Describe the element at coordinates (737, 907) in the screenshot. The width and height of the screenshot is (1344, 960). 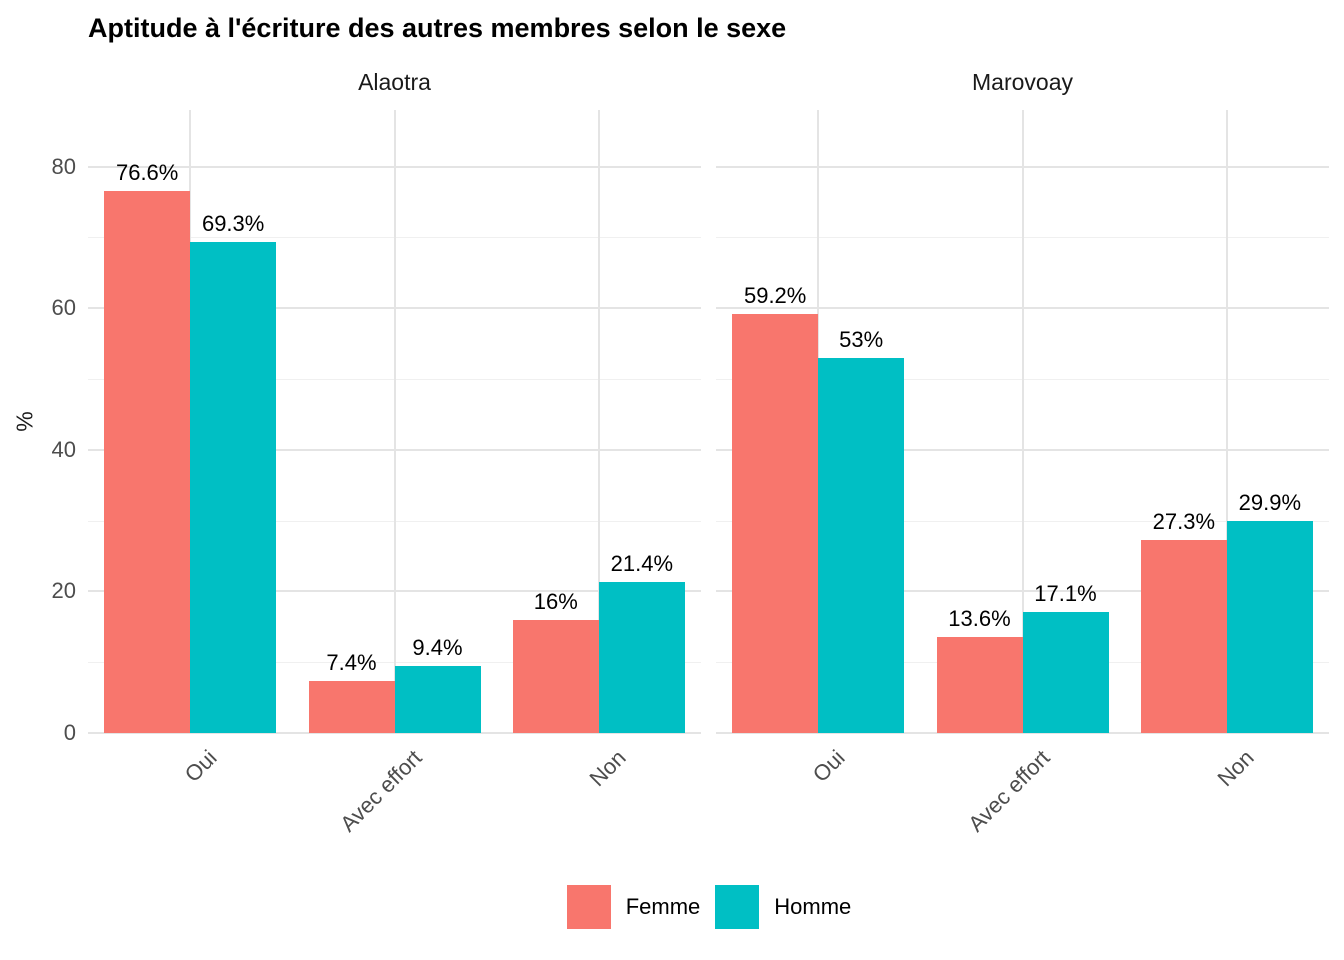
I see `legend-swatch-homme` at that location.